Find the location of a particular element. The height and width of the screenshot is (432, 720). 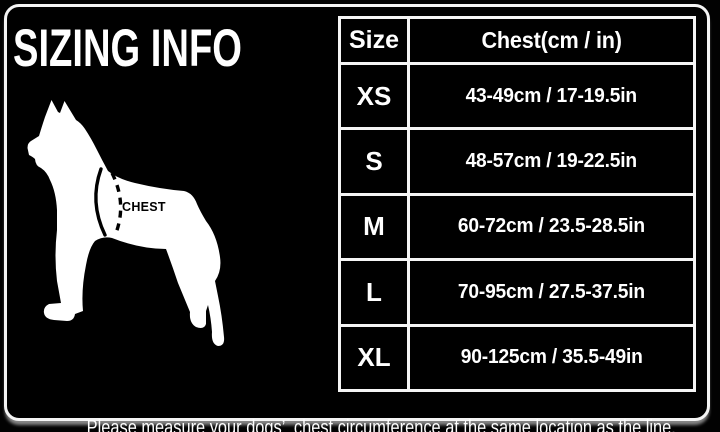

chest-label: CHEST is located at coordinates (144, 207).